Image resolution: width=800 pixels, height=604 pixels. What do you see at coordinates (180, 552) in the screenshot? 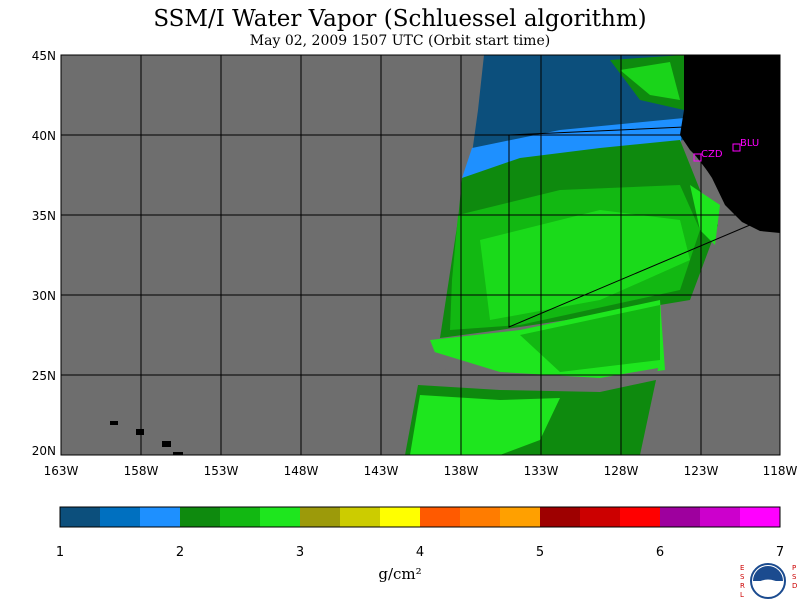
I see `colorbar-tick: 2` at bounding box center [180, 552].